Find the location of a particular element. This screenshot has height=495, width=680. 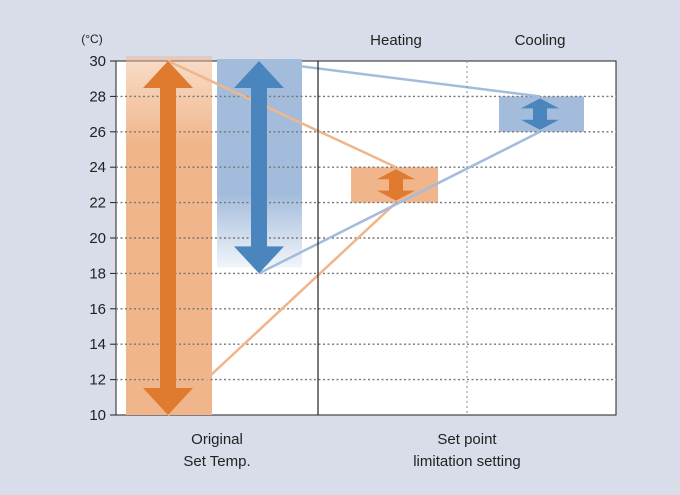

tick-label-18: 18 is located at coordinates (97, 273).